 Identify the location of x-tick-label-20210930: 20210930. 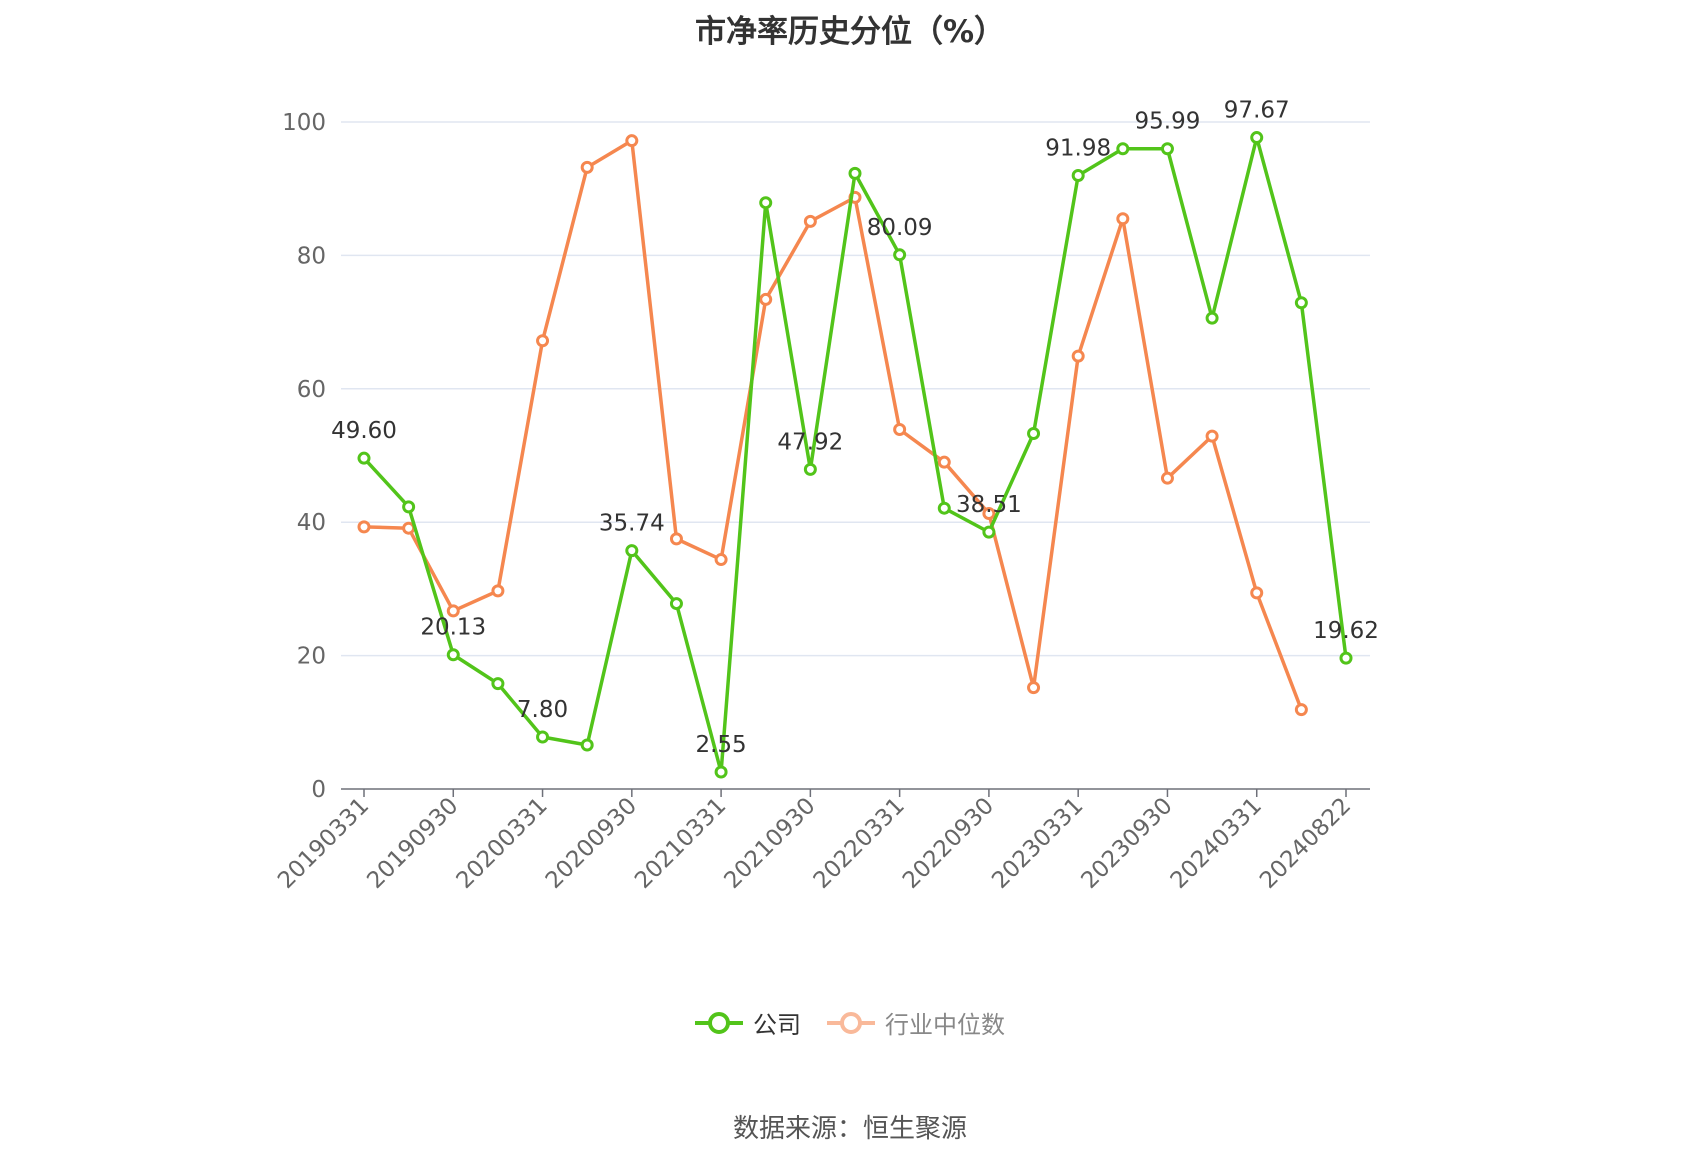
(769, 843).